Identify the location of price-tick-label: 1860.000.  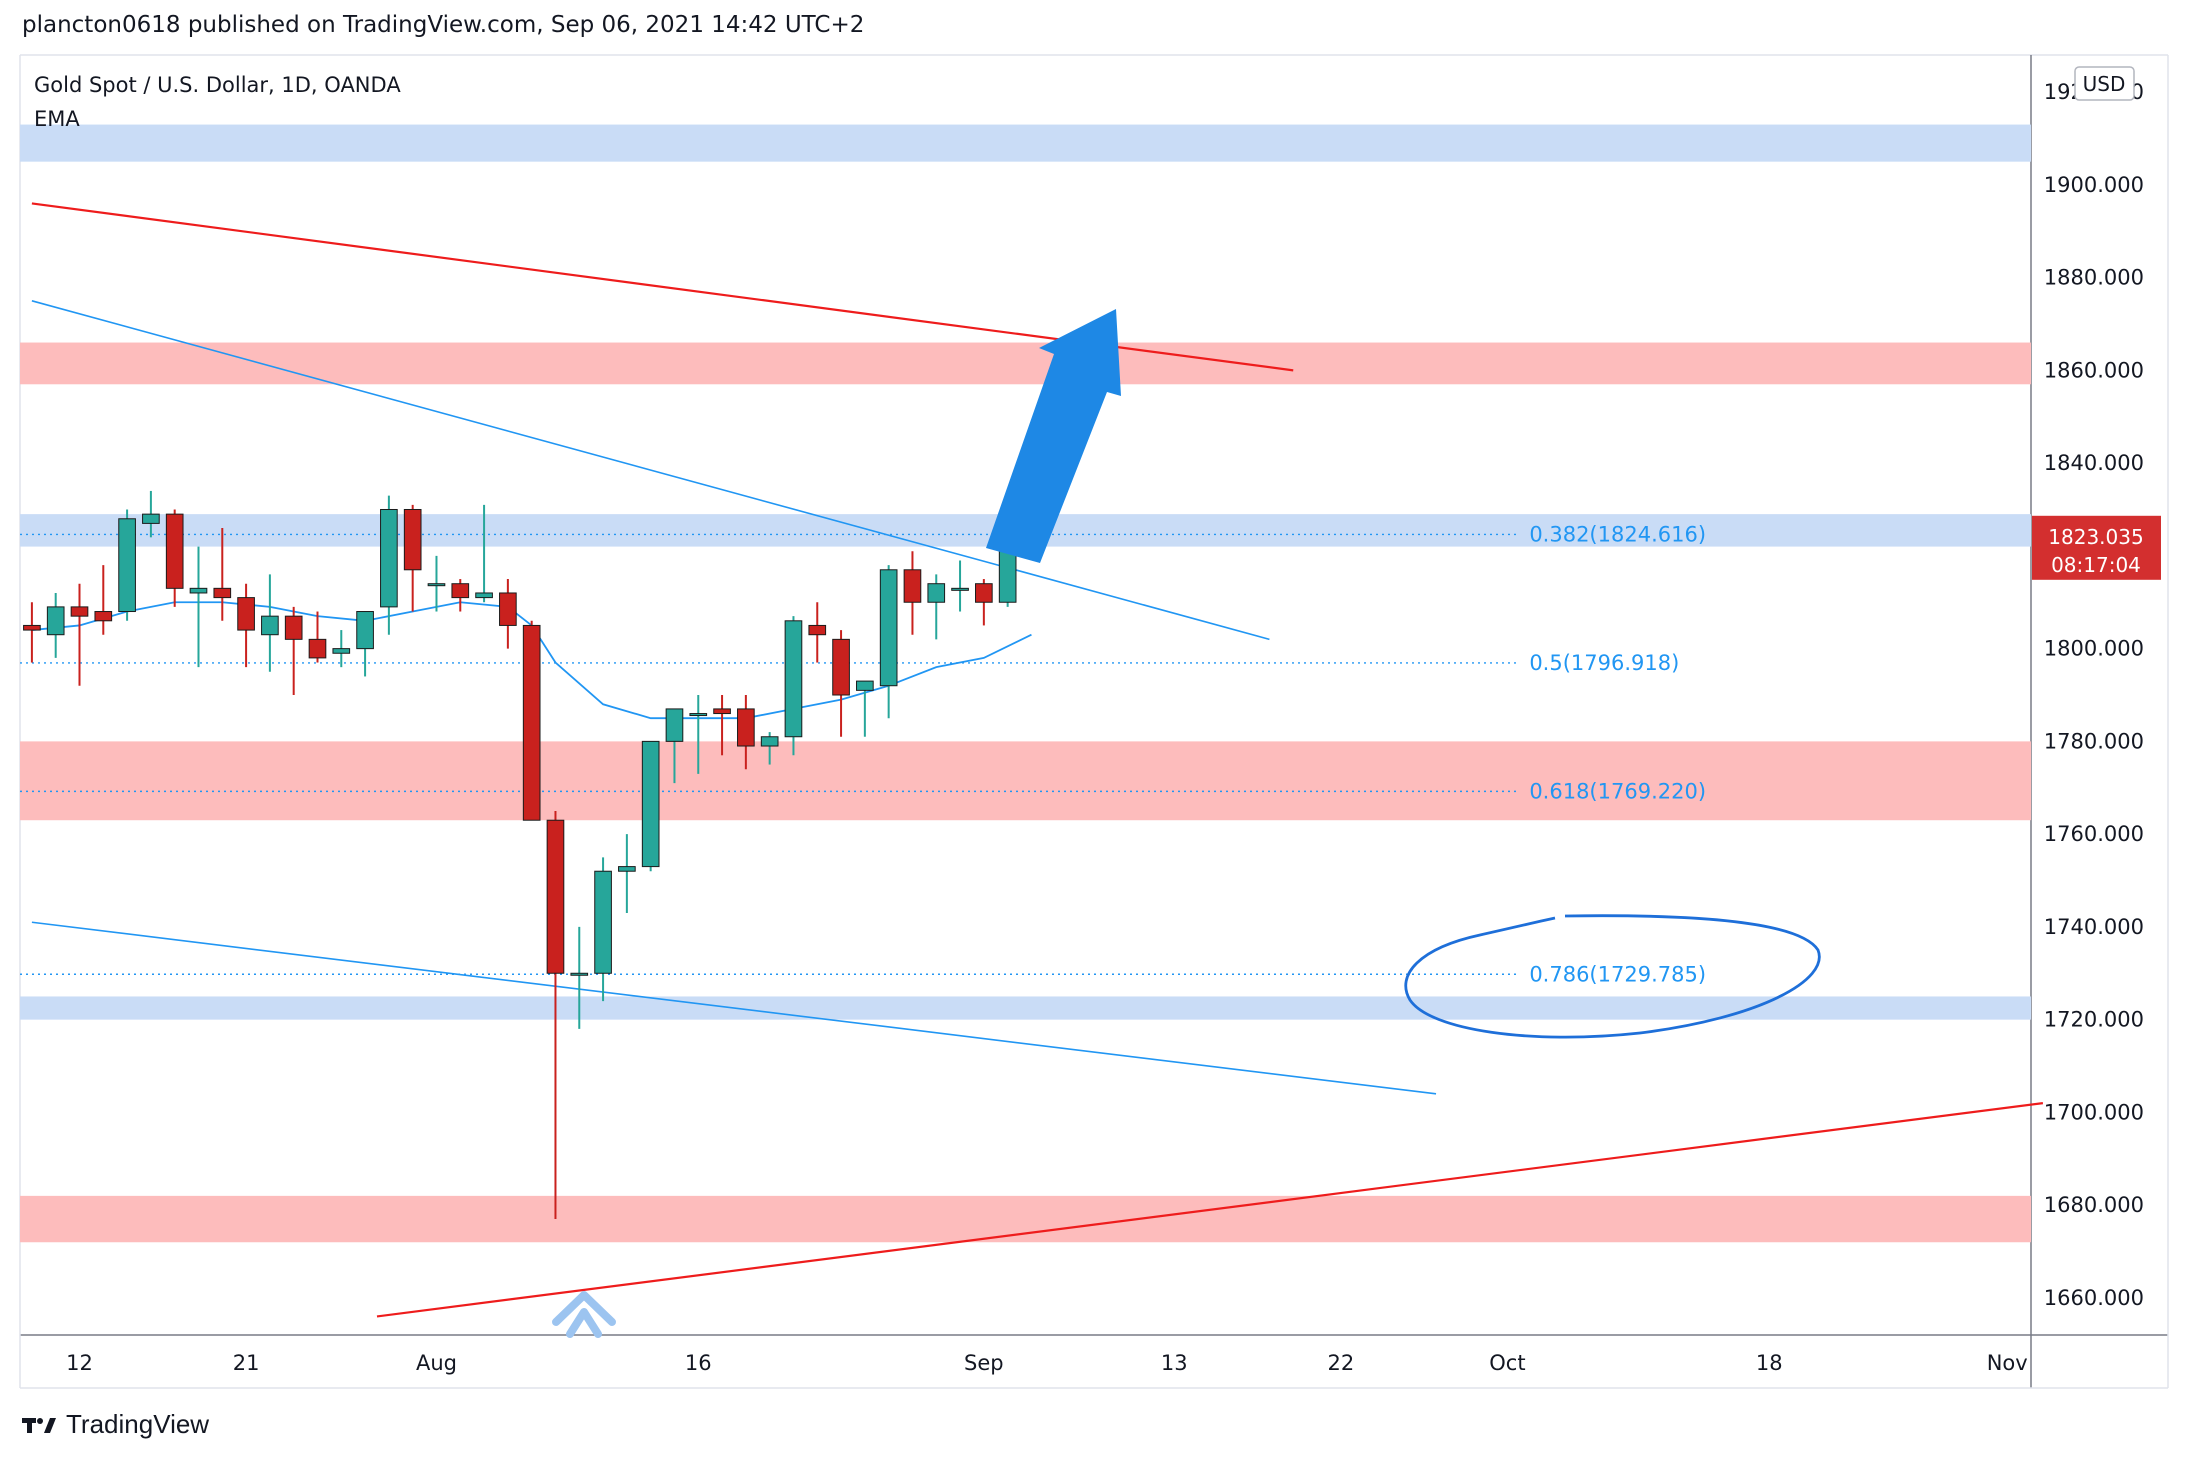
(2094, 370).